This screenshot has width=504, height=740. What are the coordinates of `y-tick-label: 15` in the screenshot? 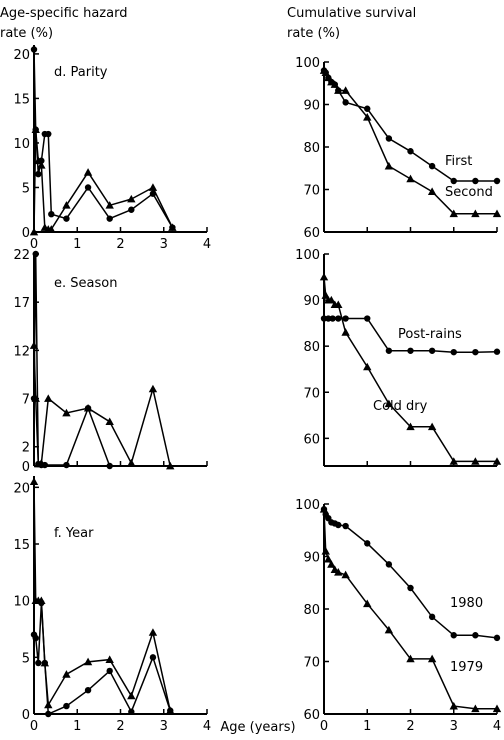 It's located at (21, 99).